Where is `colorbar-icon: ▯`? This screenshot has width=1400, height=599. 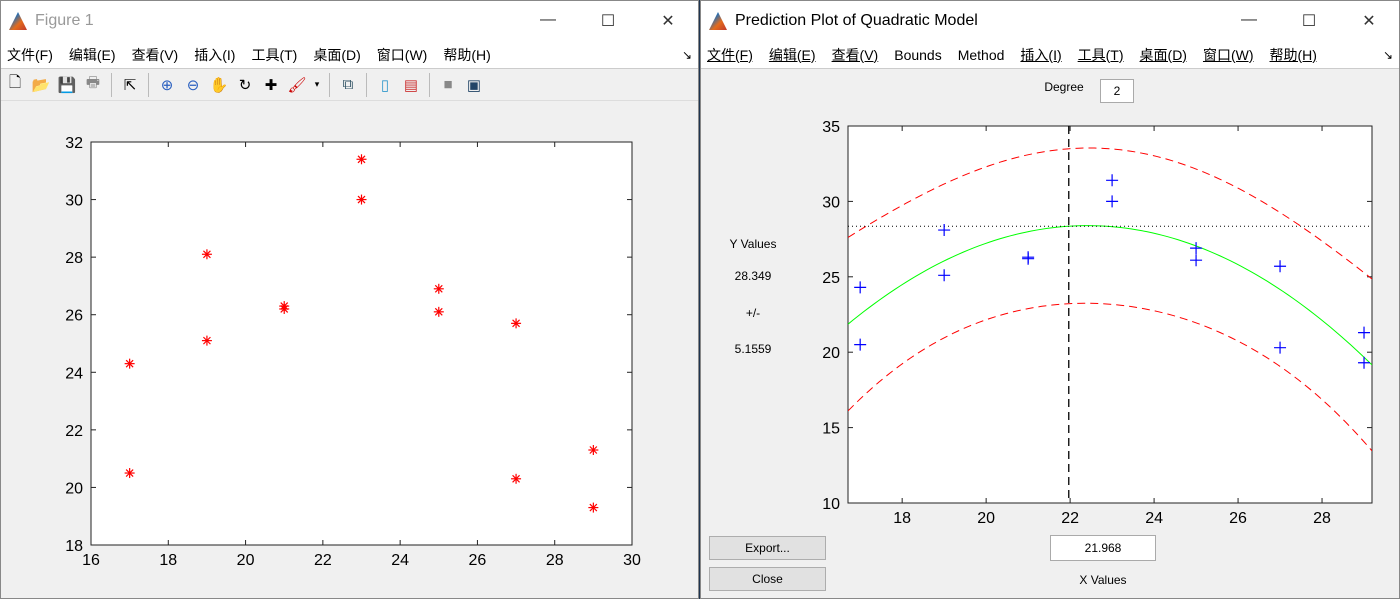
colorbar-icon: ▯ is located at coordinates (385, 85).